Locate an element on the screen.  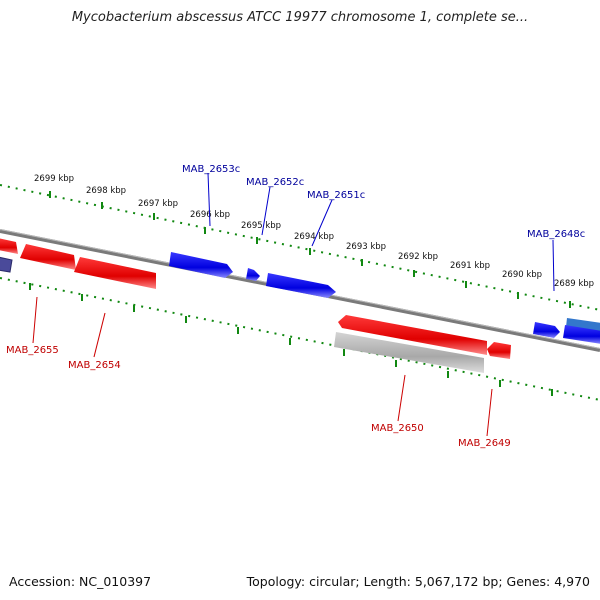
tick-label-2691: 2691 kbp is located at coordinates (470, 266).